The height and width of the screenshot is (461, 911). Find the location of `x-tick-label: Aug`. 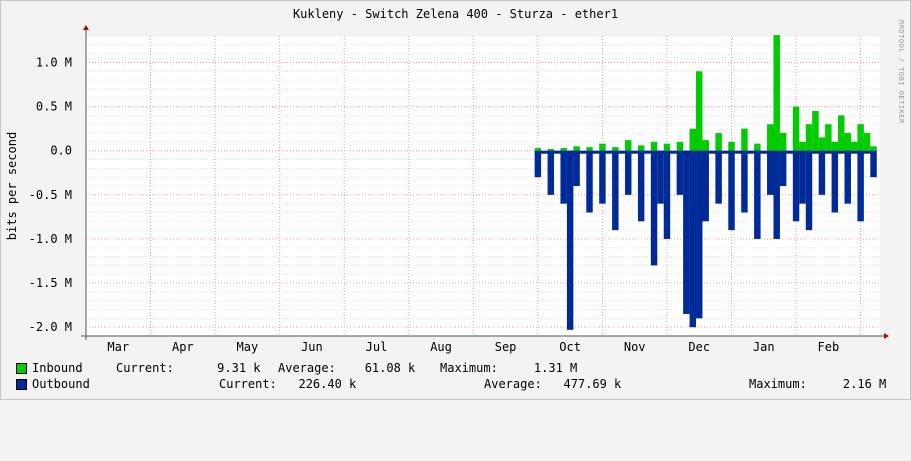

x-tick-label: Aug is located at coordinates (441, 347).